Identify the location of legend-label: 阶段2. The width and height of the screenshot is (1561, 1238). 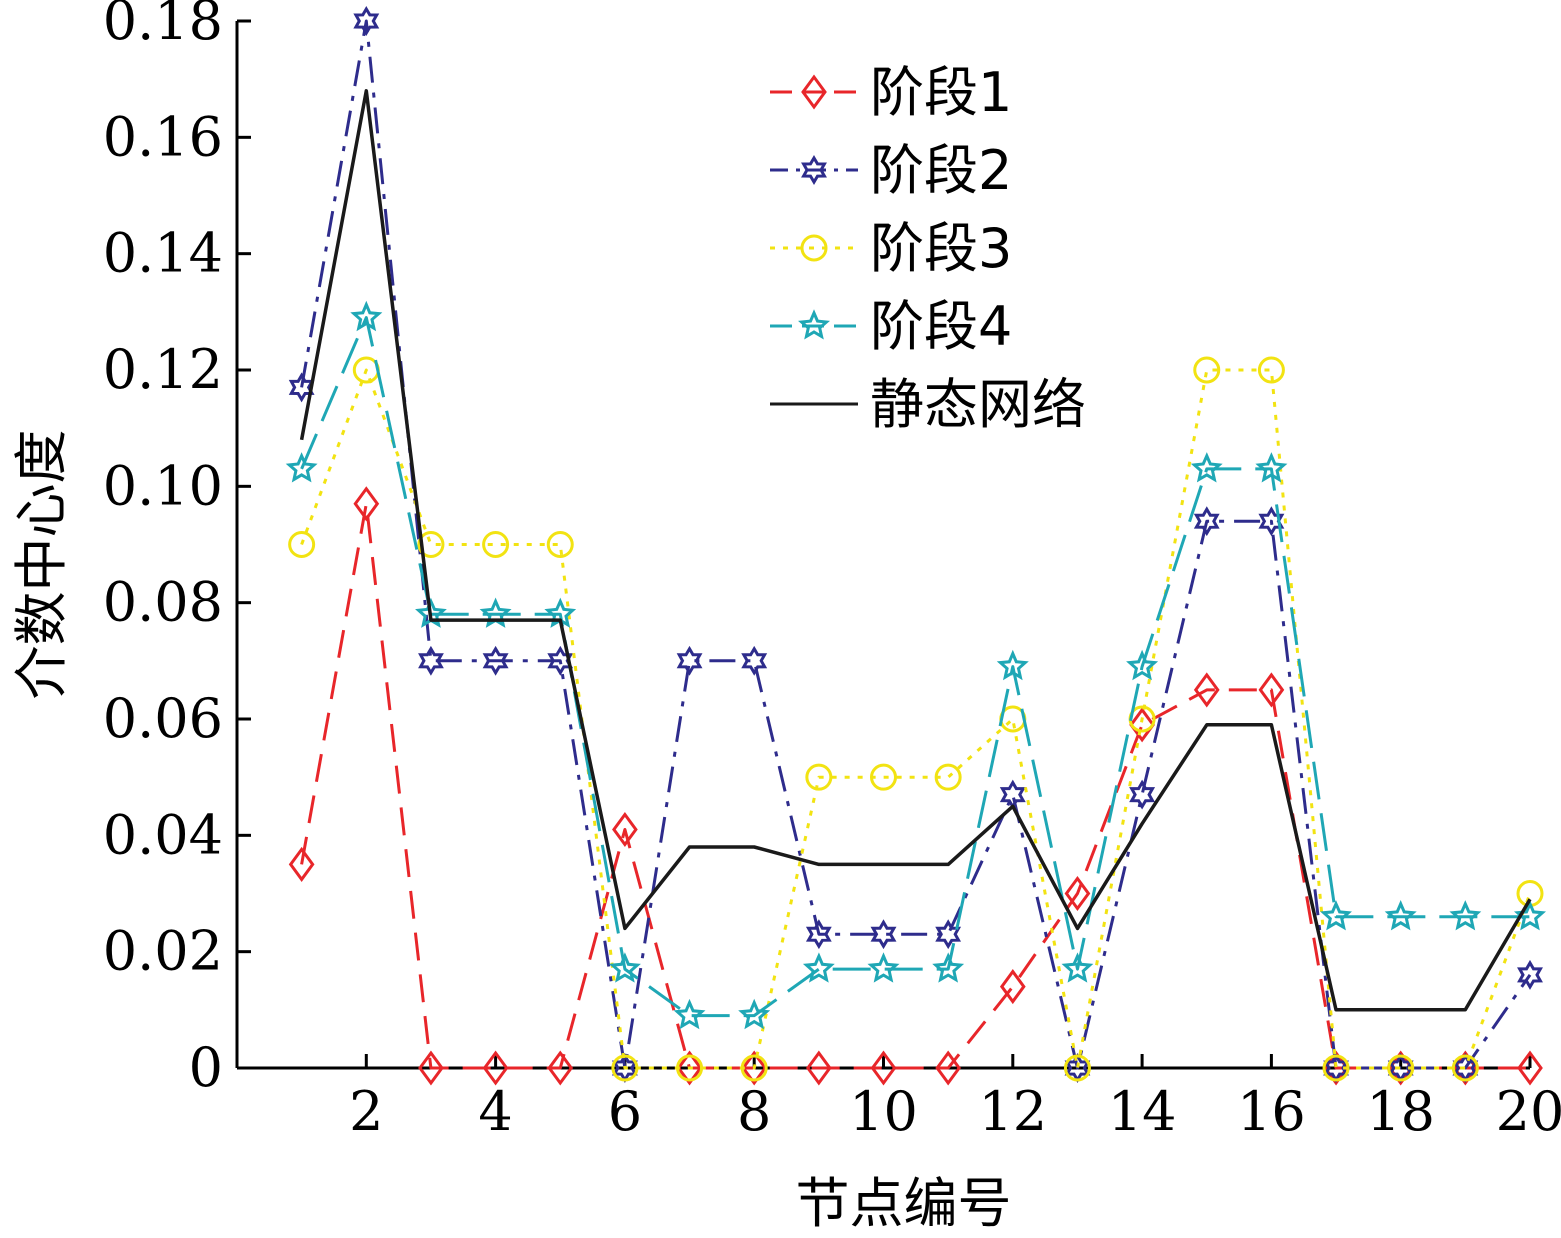
(941, 170).